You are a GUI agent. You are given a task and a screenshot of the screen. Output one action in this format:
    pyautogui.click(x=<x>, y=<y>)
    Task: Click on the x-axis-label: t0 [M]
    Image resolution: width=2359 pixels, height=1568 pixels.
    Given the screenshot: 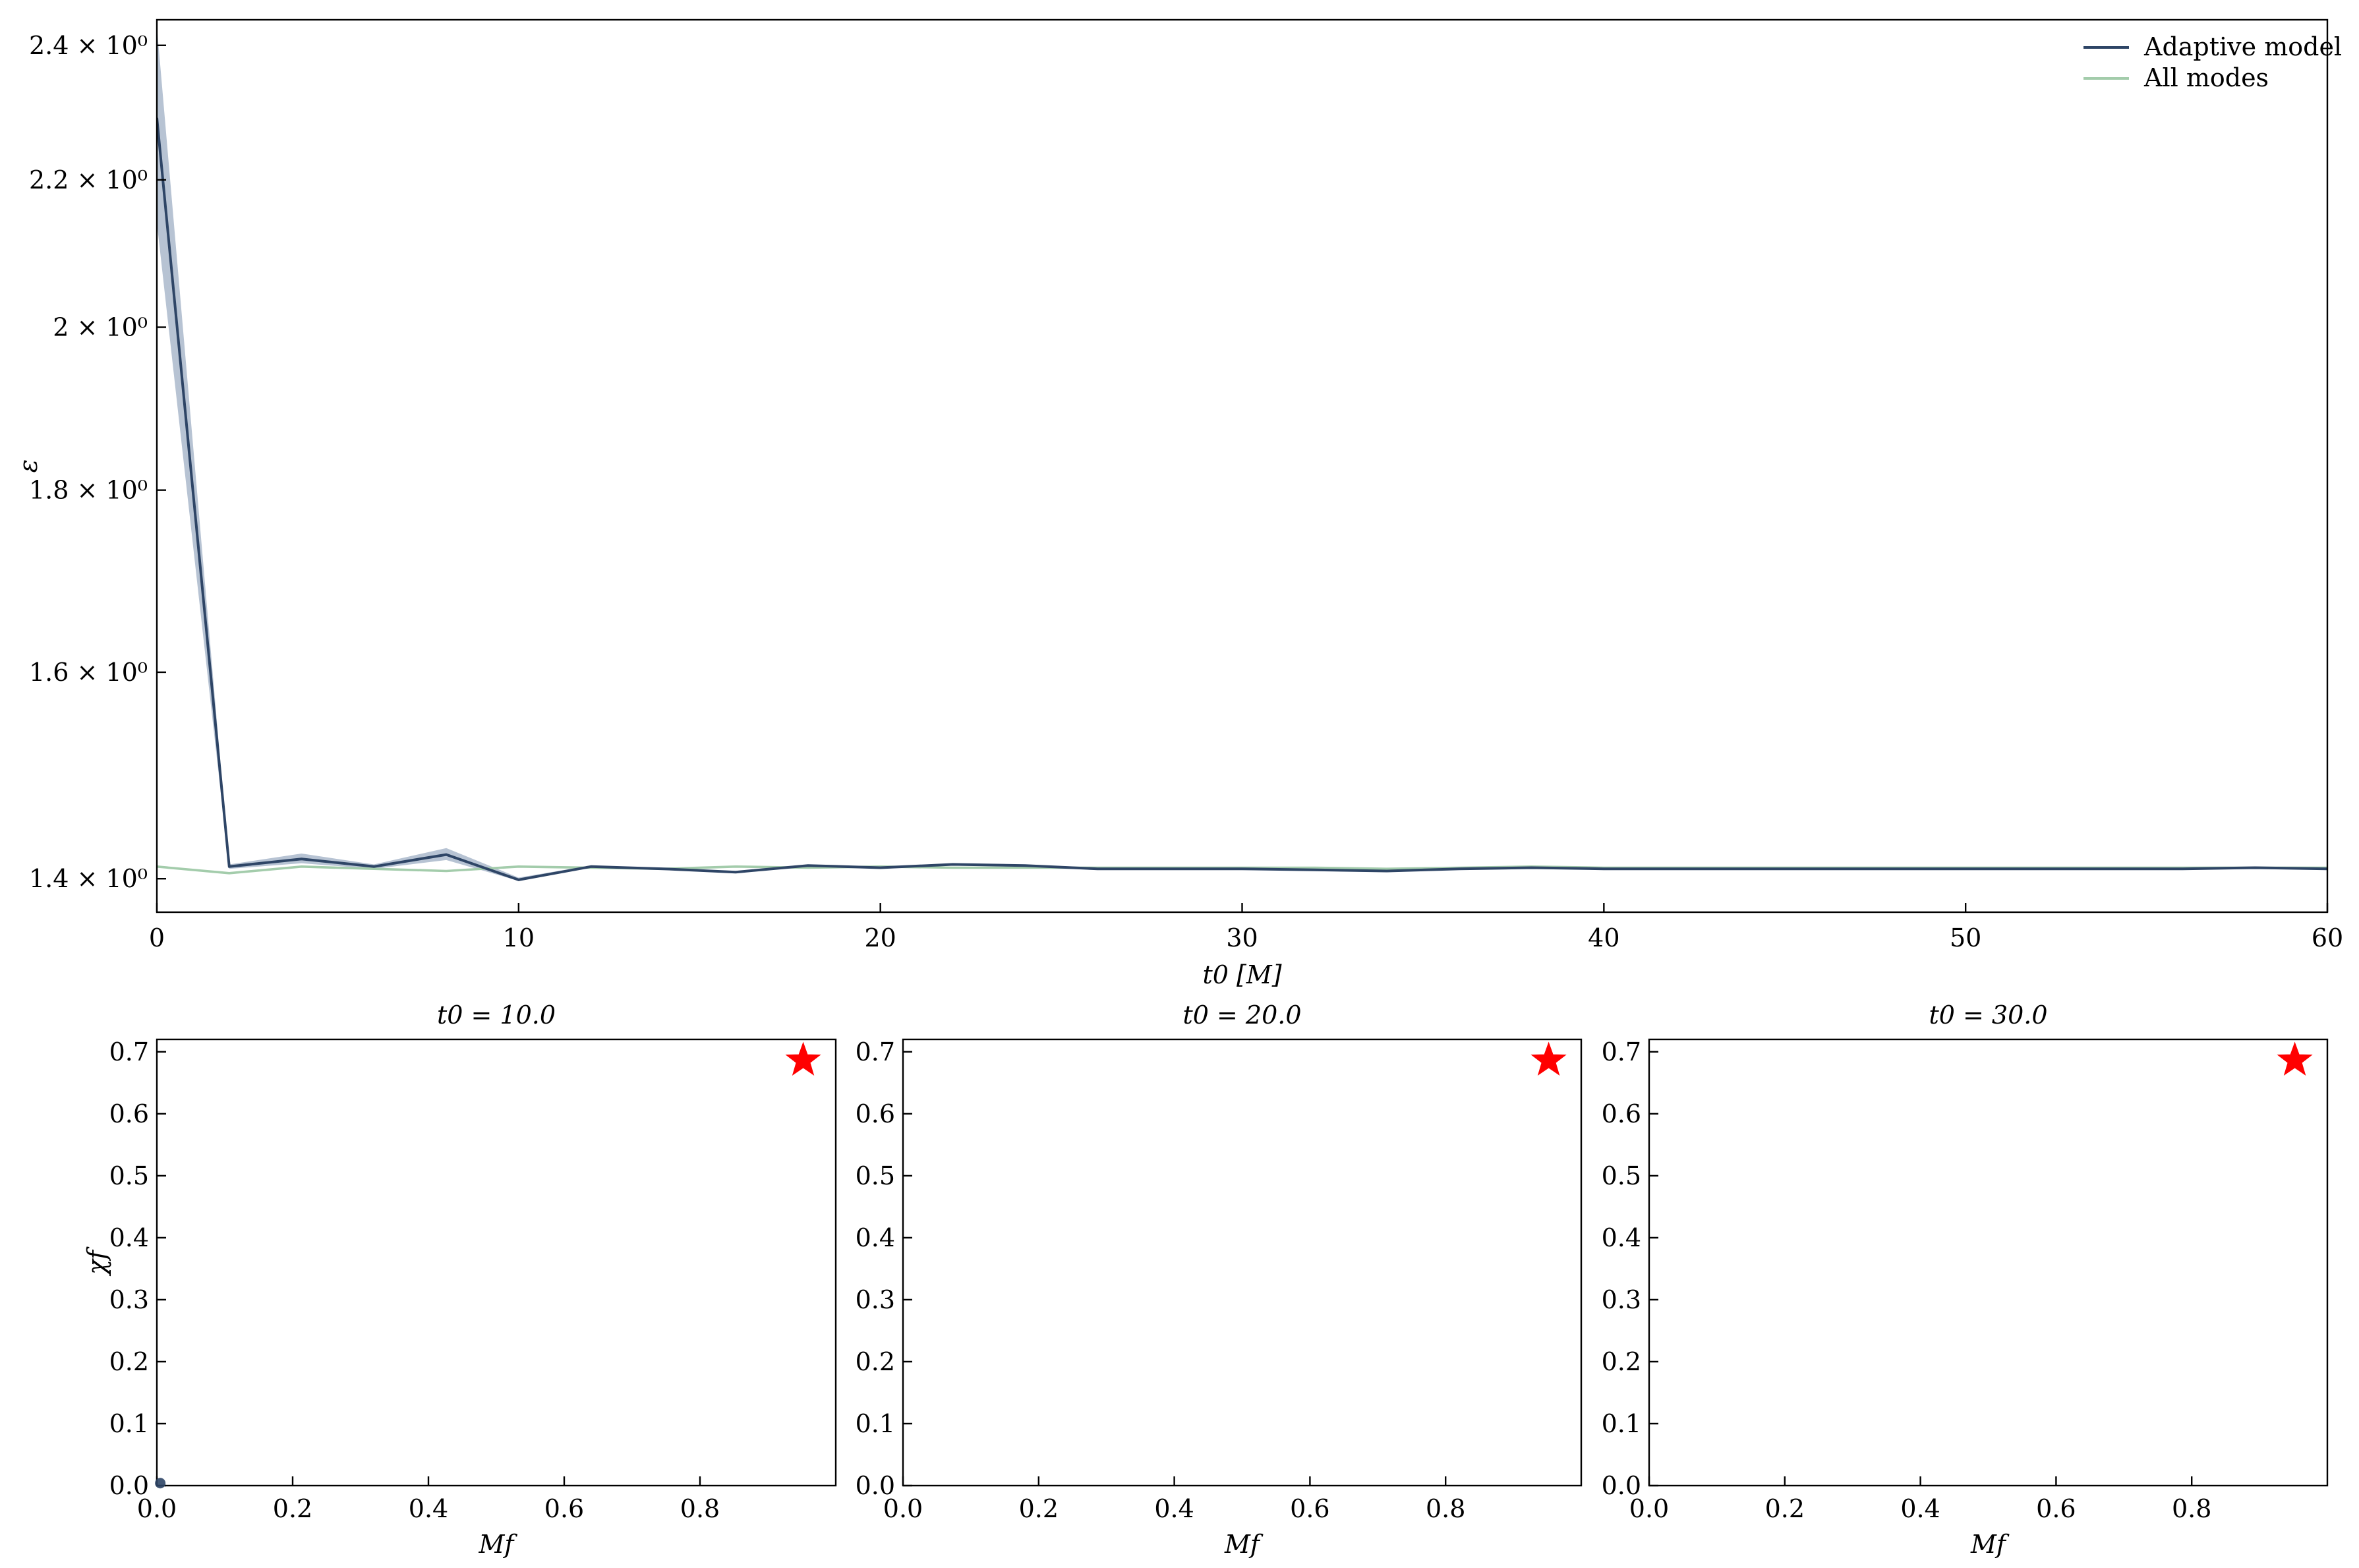 What is the action you would take?
    pyautogui.click(x=1242, y=974)
    